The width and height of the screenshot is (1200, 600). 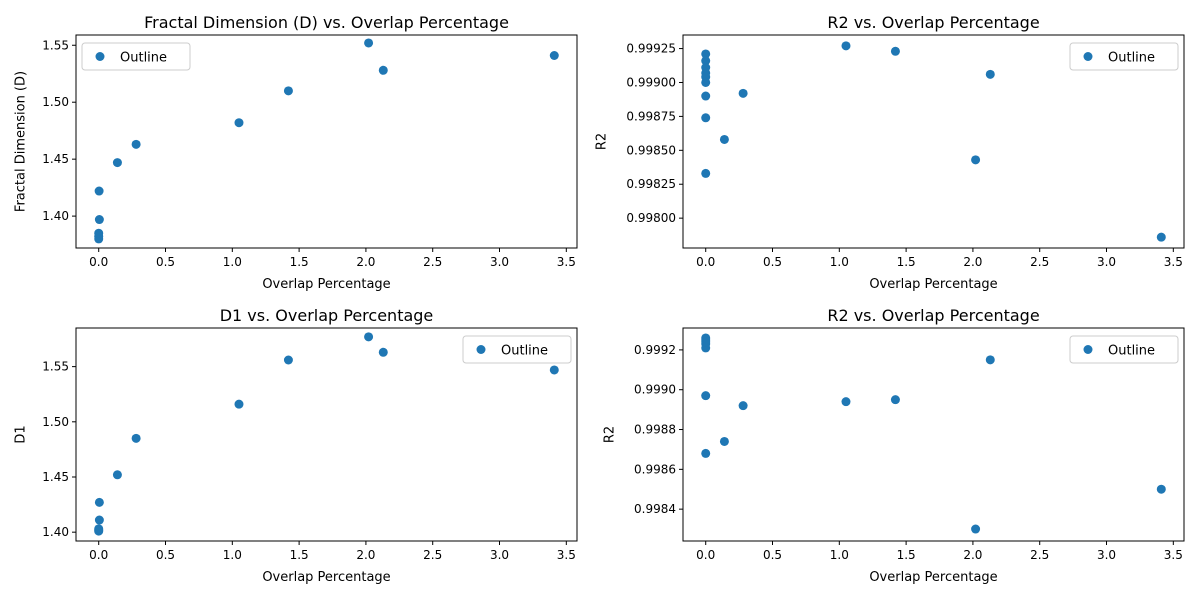 I want to click on y-axis-label: Fractal Dimension (D), so click(x=21, y=141).